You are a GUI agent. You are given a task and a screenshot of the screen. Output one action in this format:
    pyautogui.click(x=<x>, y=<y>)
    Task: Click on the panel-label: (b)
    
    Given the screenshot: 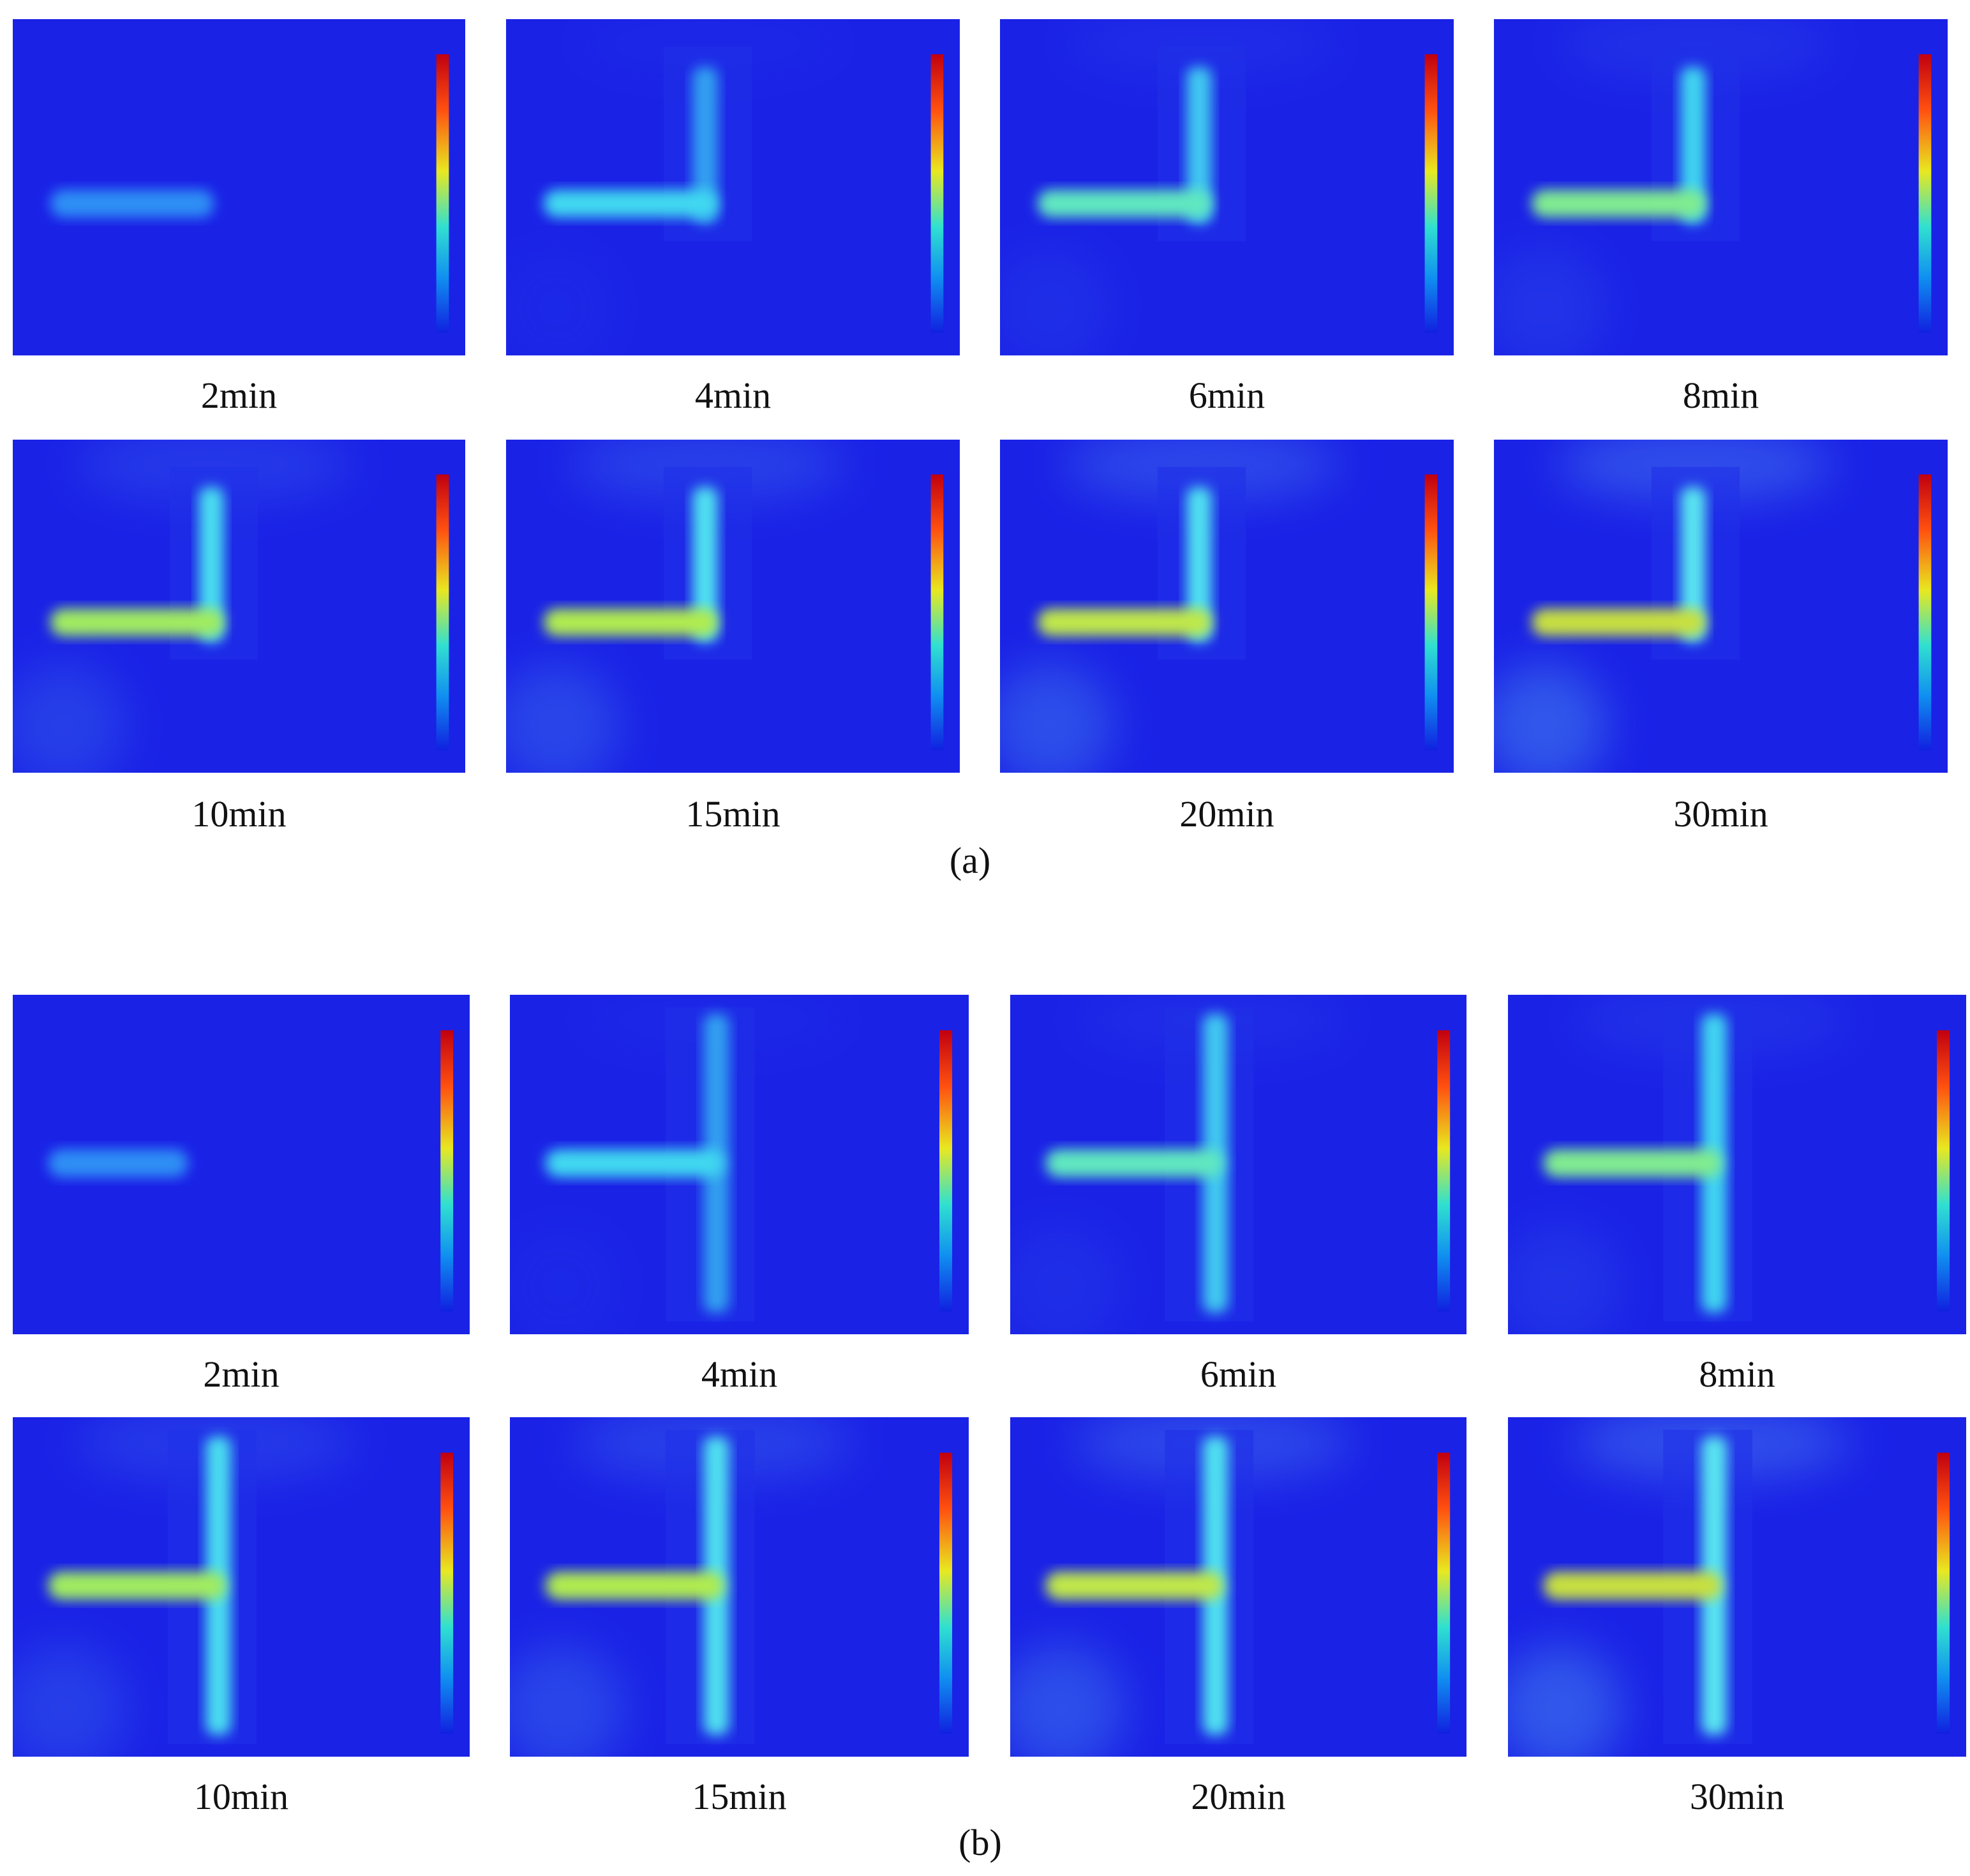 What is the action you would take?
    pyautogui.click(x=980, y=1842)
    